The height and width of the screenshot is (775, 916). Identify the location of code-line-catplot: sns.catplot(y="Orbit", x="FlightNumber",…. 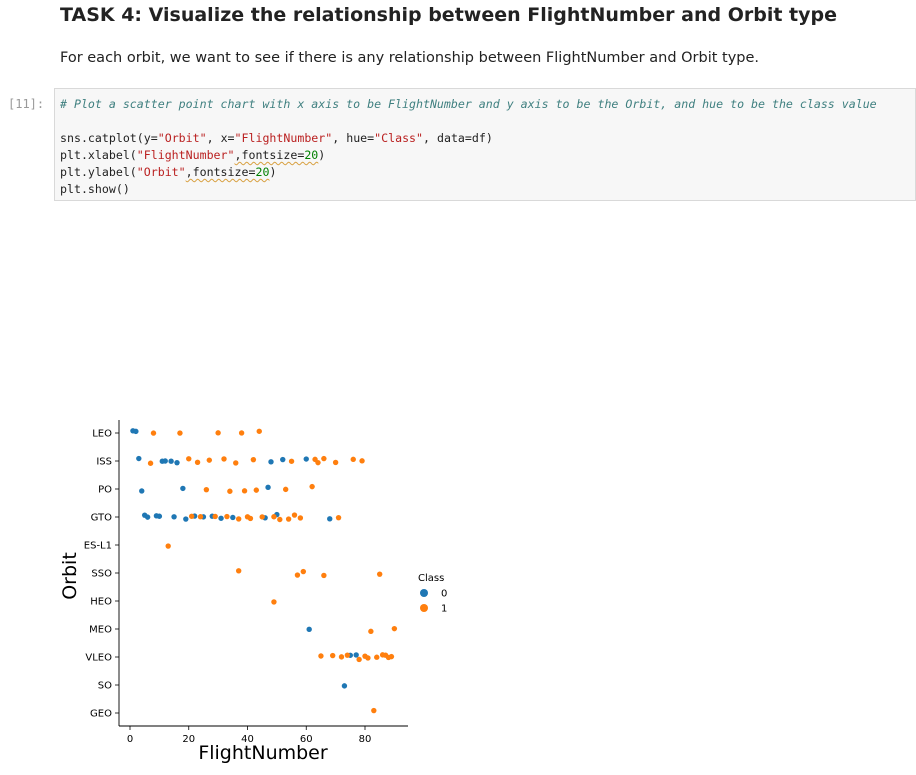
(276, 138).